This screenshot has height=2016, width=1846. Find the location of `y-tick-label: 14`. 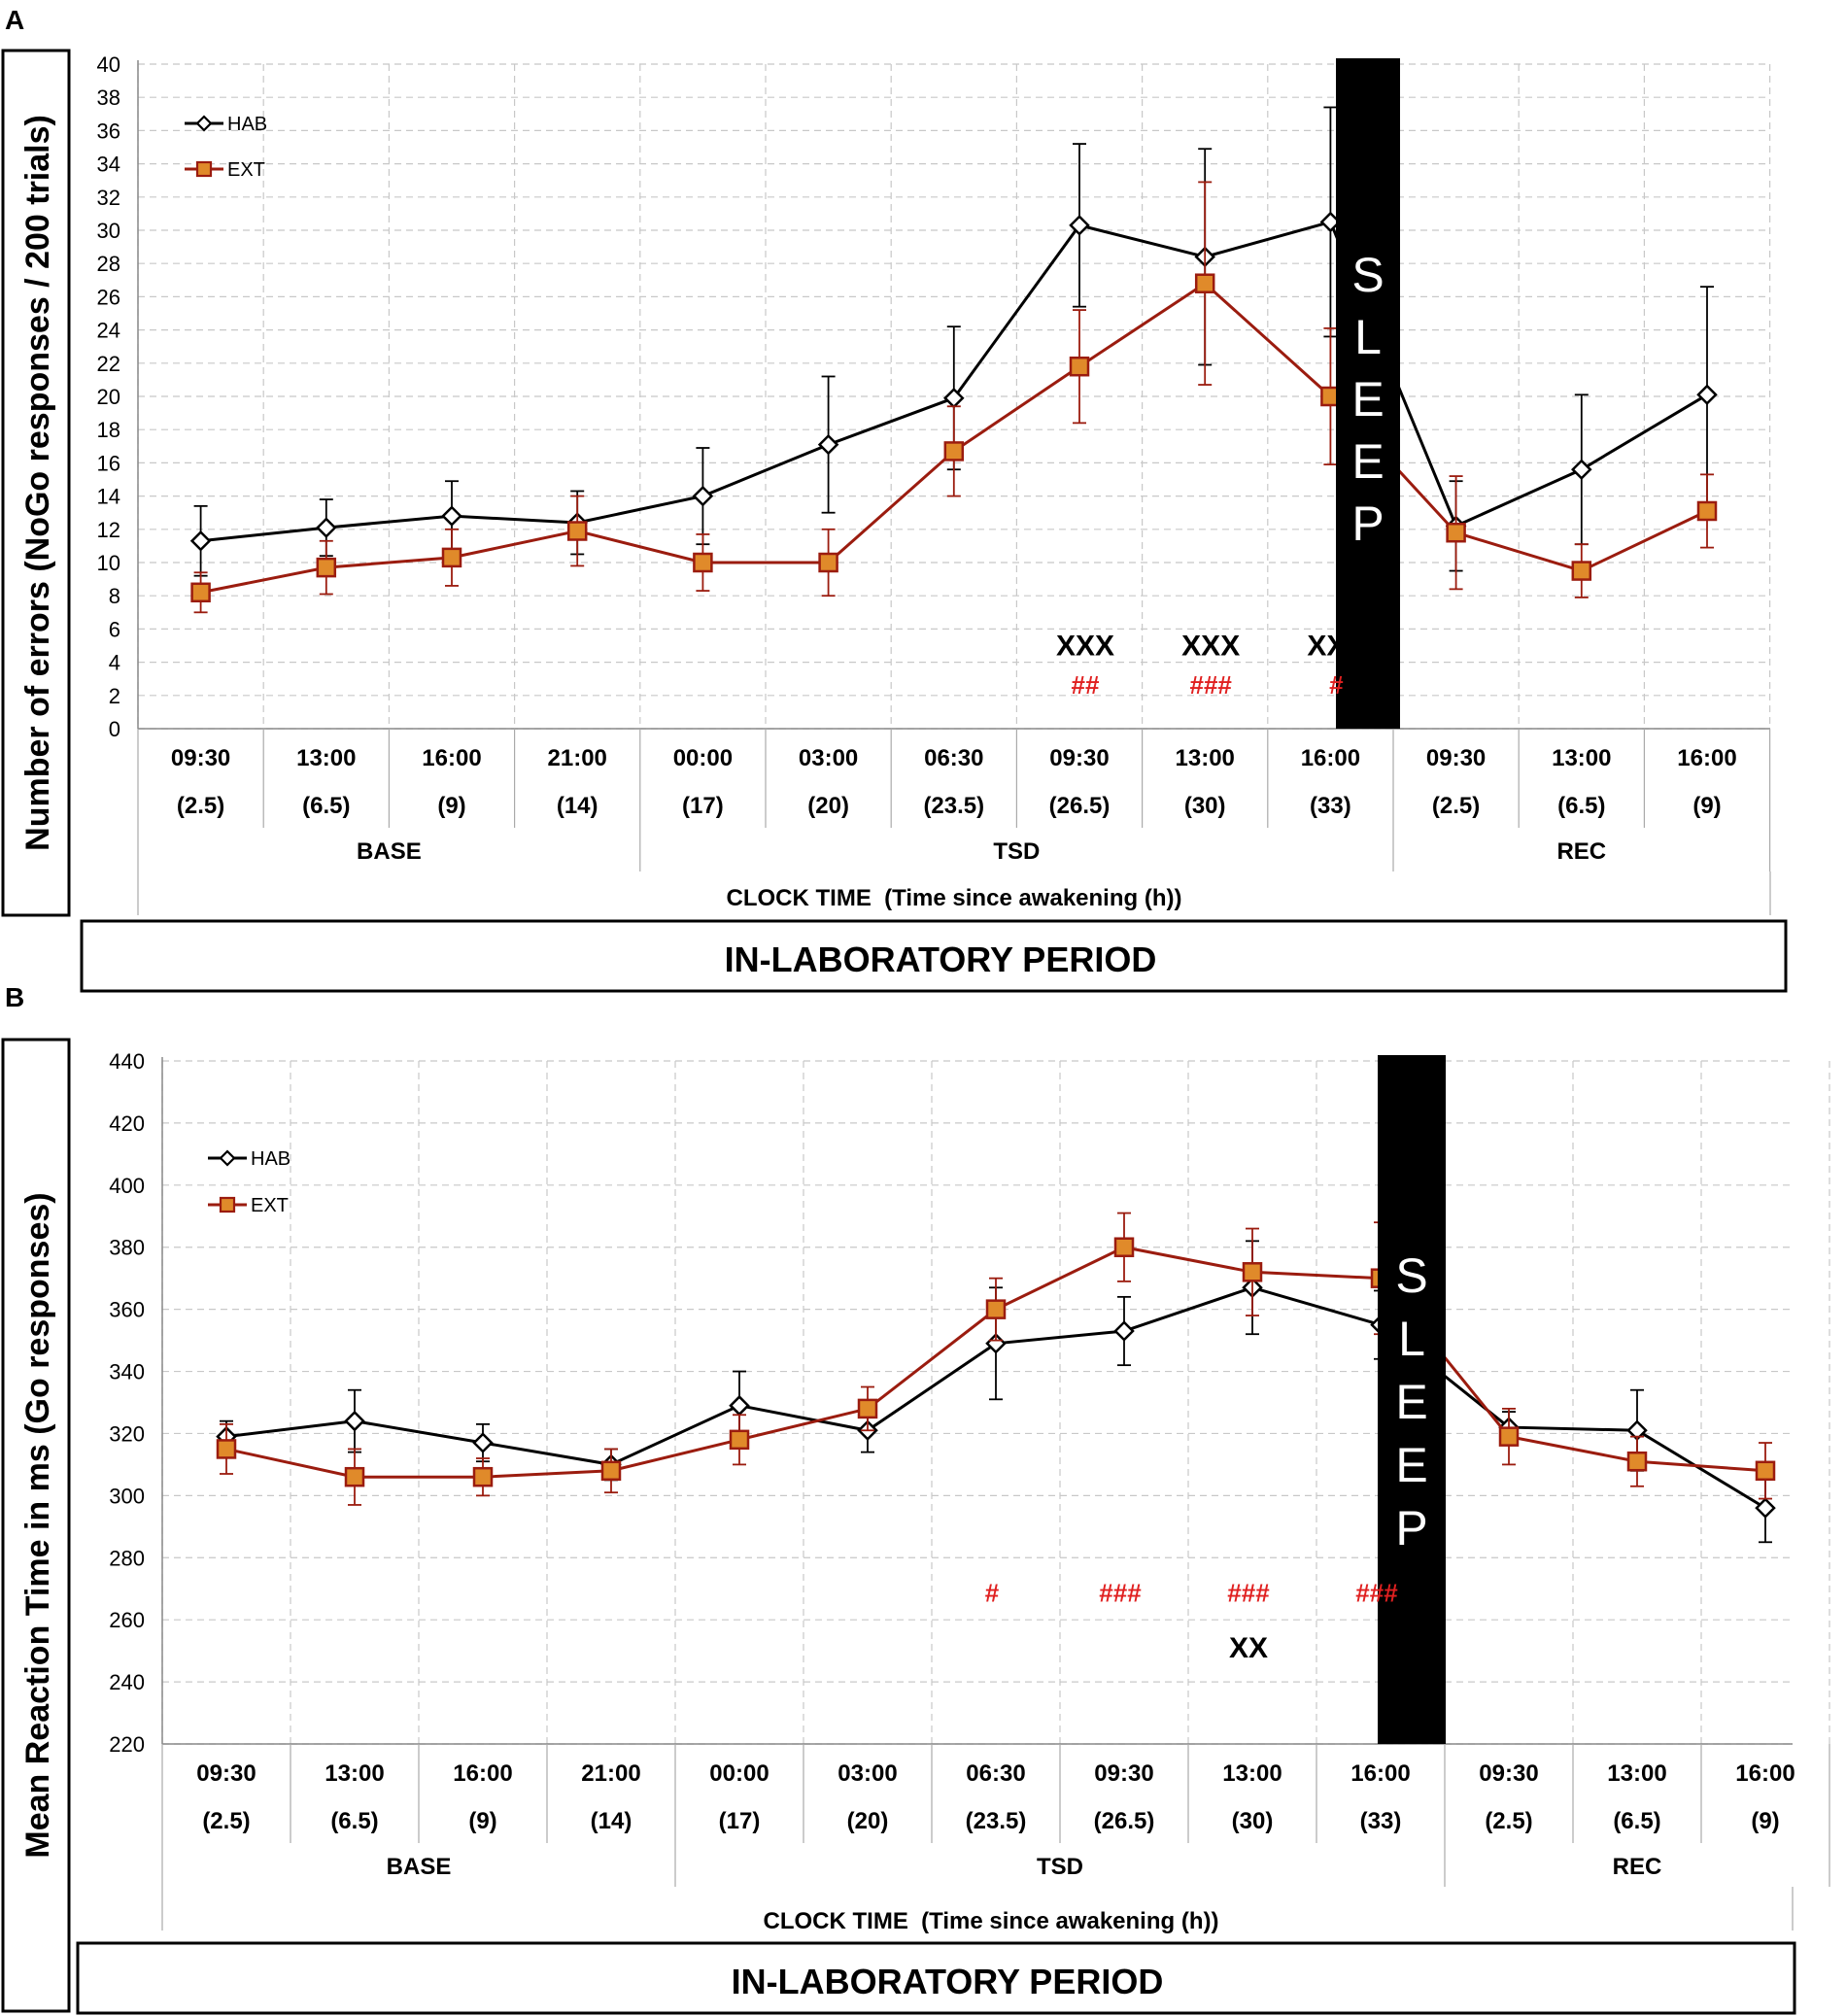

y-tick-label: 14 is located at coordinates (109, 497).